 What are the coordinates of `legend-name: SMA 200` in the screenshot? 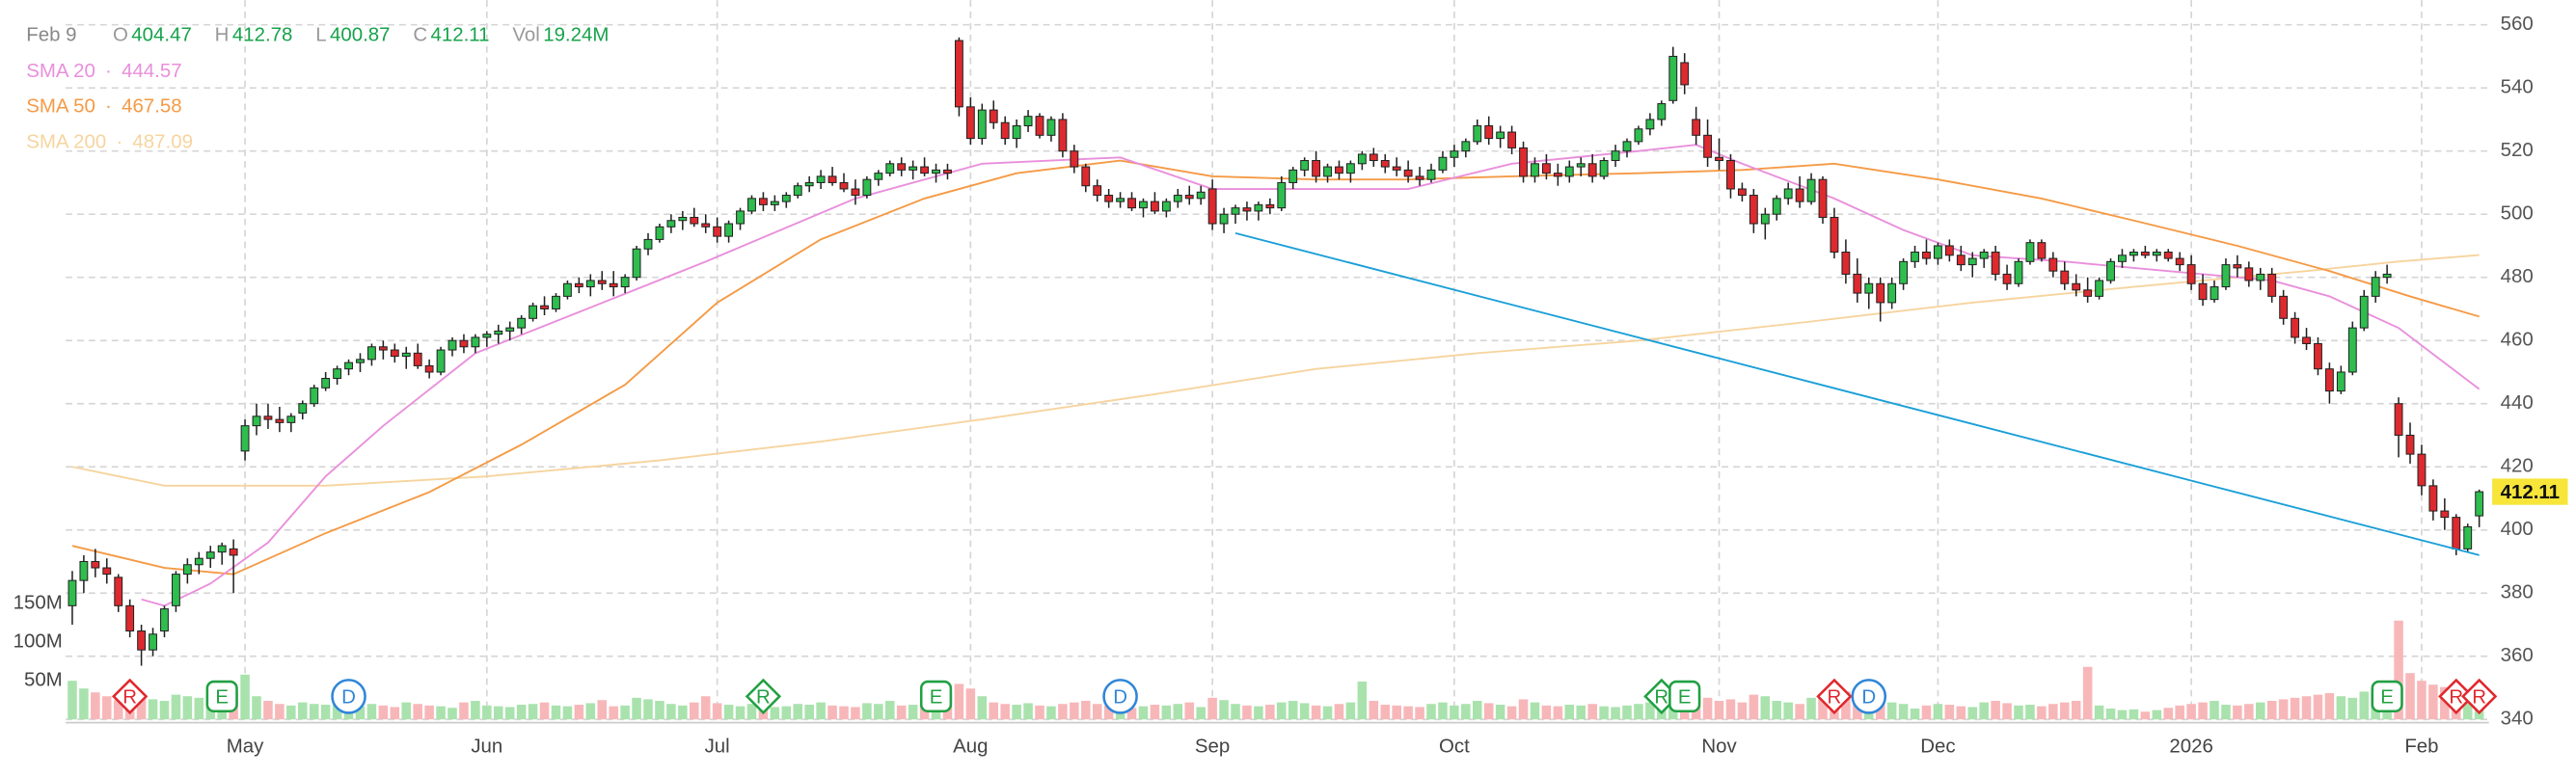 It's located at (66, 142).